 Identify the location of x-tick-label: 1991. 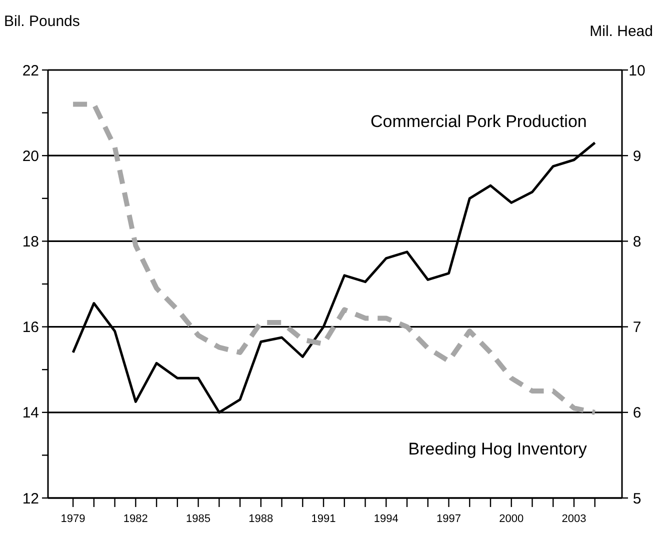
(323, 519).